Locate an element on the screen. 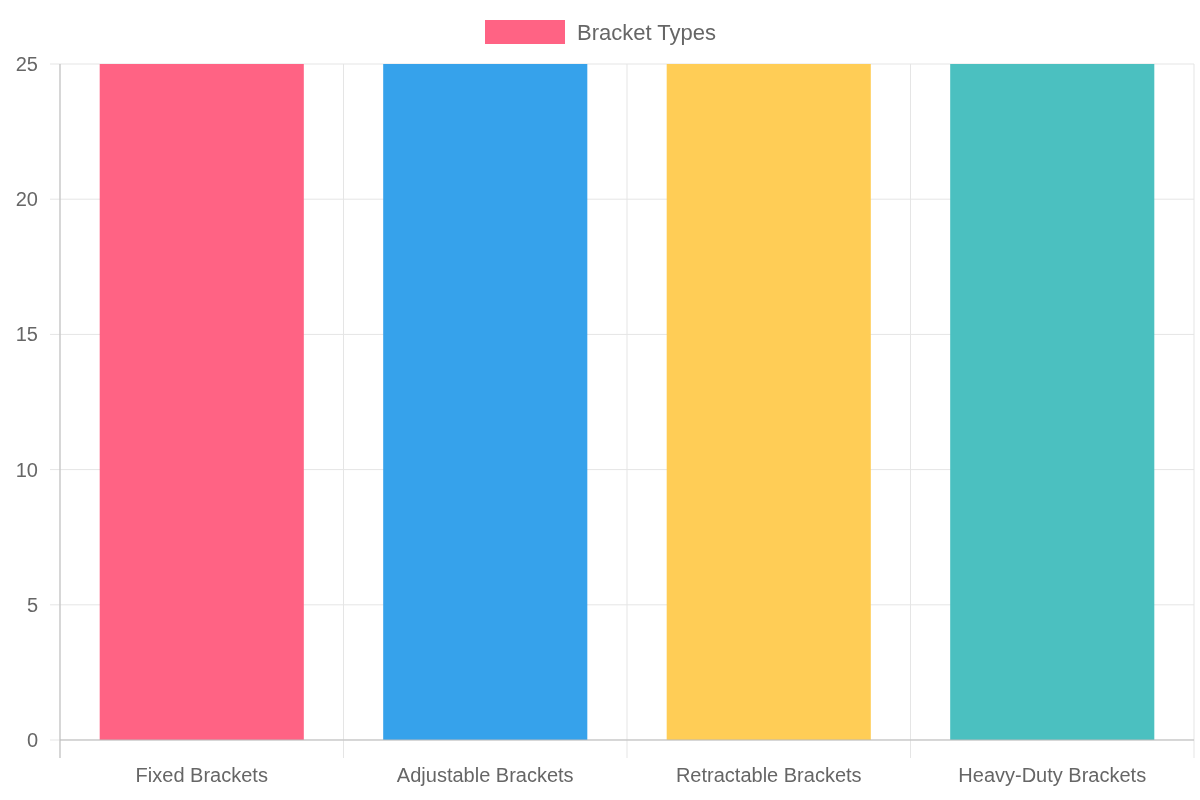  y-tick-label: 25 is located at coordinates (26, 64).